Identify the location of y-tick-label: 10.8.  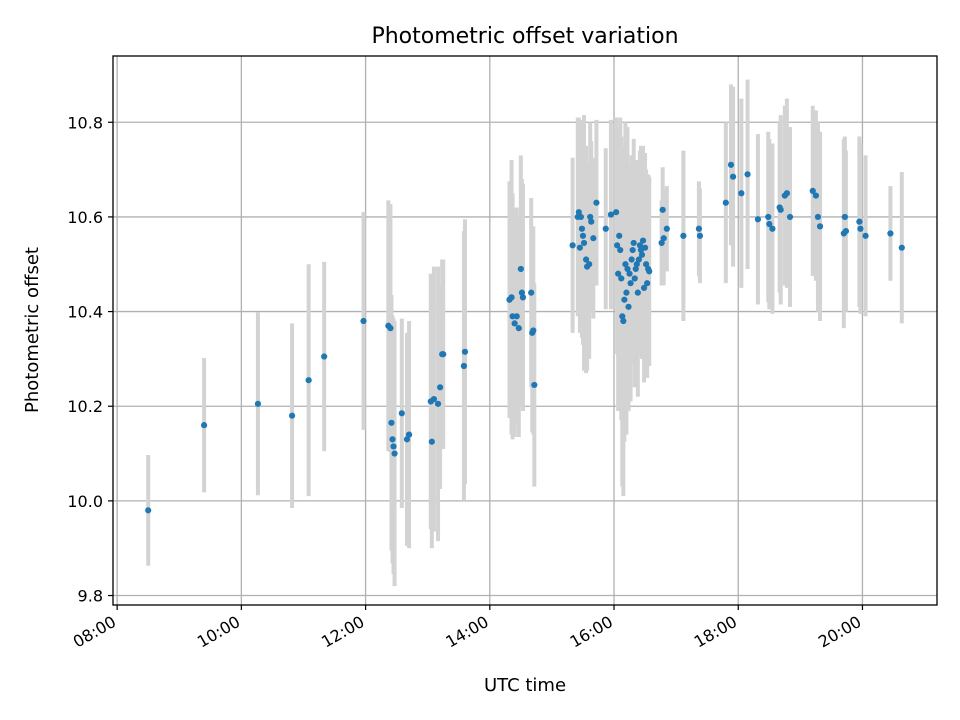
(85, 122).